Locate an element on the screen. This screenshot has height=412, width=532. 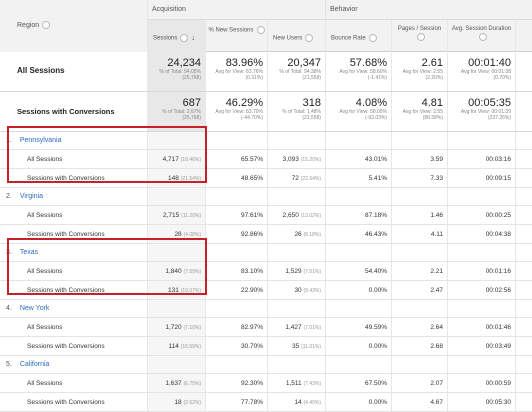
sessions-pct: (21.54%) is located at coordinates (190, 179).